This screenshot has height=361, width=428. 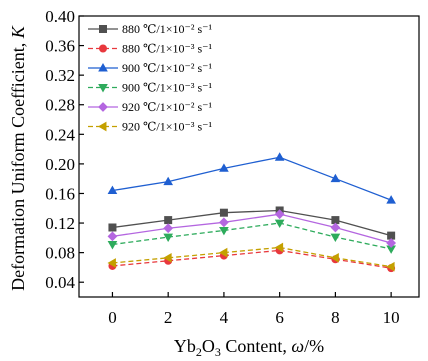 I want to click on legend-item-1: 880 ℃/1×10⁻² s⁻¹, so click(x=150, y=29).